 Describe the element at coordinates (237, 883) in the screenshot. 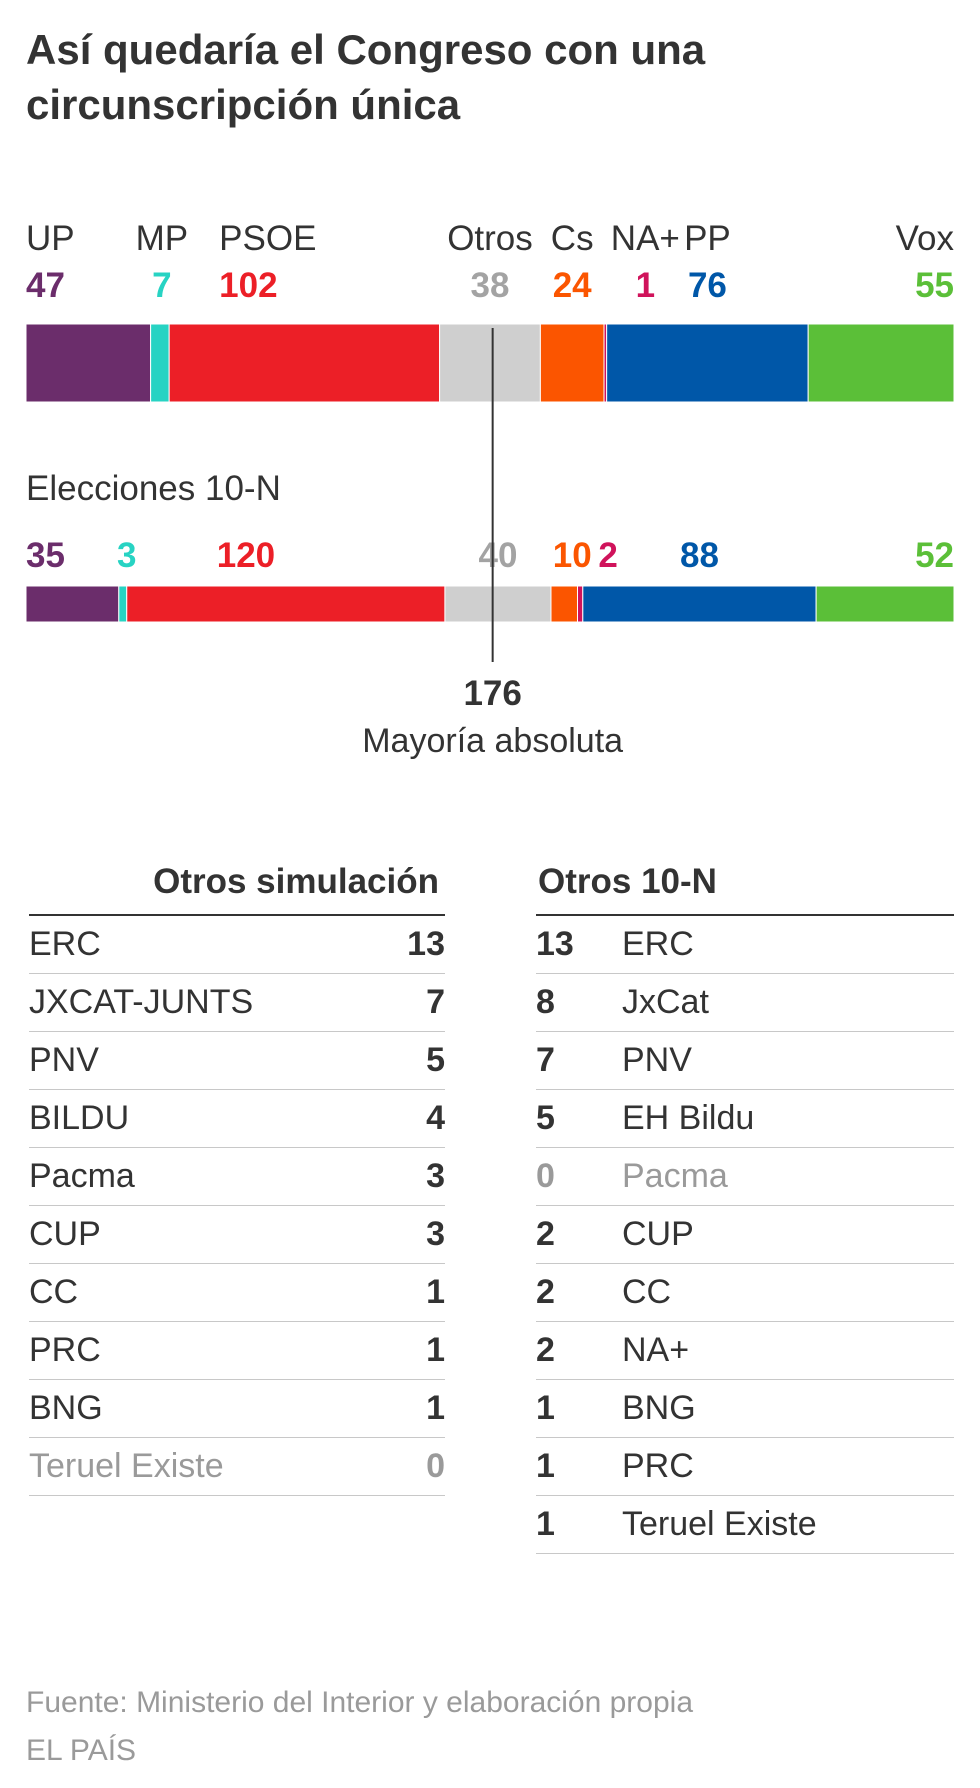

I see `table-header-simulation: Otros simulación` at that location.